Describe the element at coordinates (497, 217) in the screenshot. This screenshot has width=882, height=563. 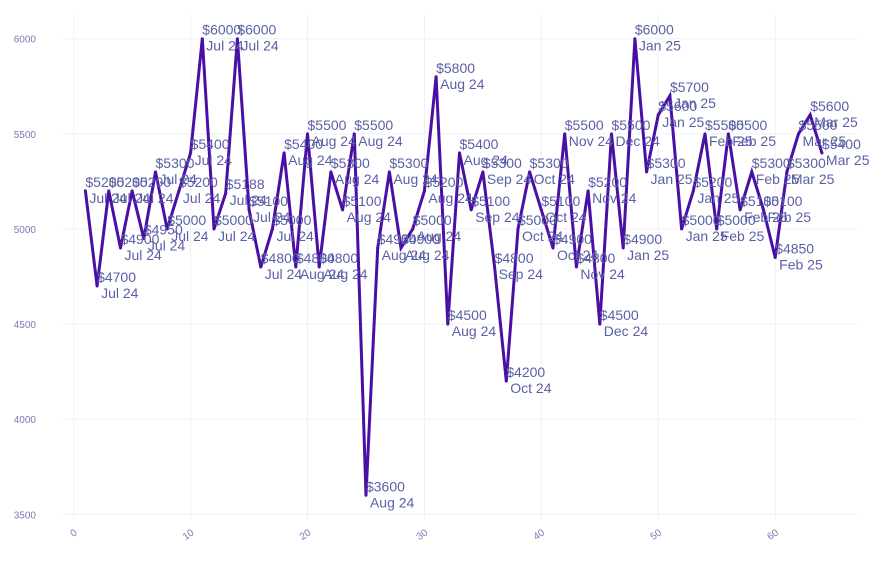
I see `data-label-date: Sep 24` at that location.